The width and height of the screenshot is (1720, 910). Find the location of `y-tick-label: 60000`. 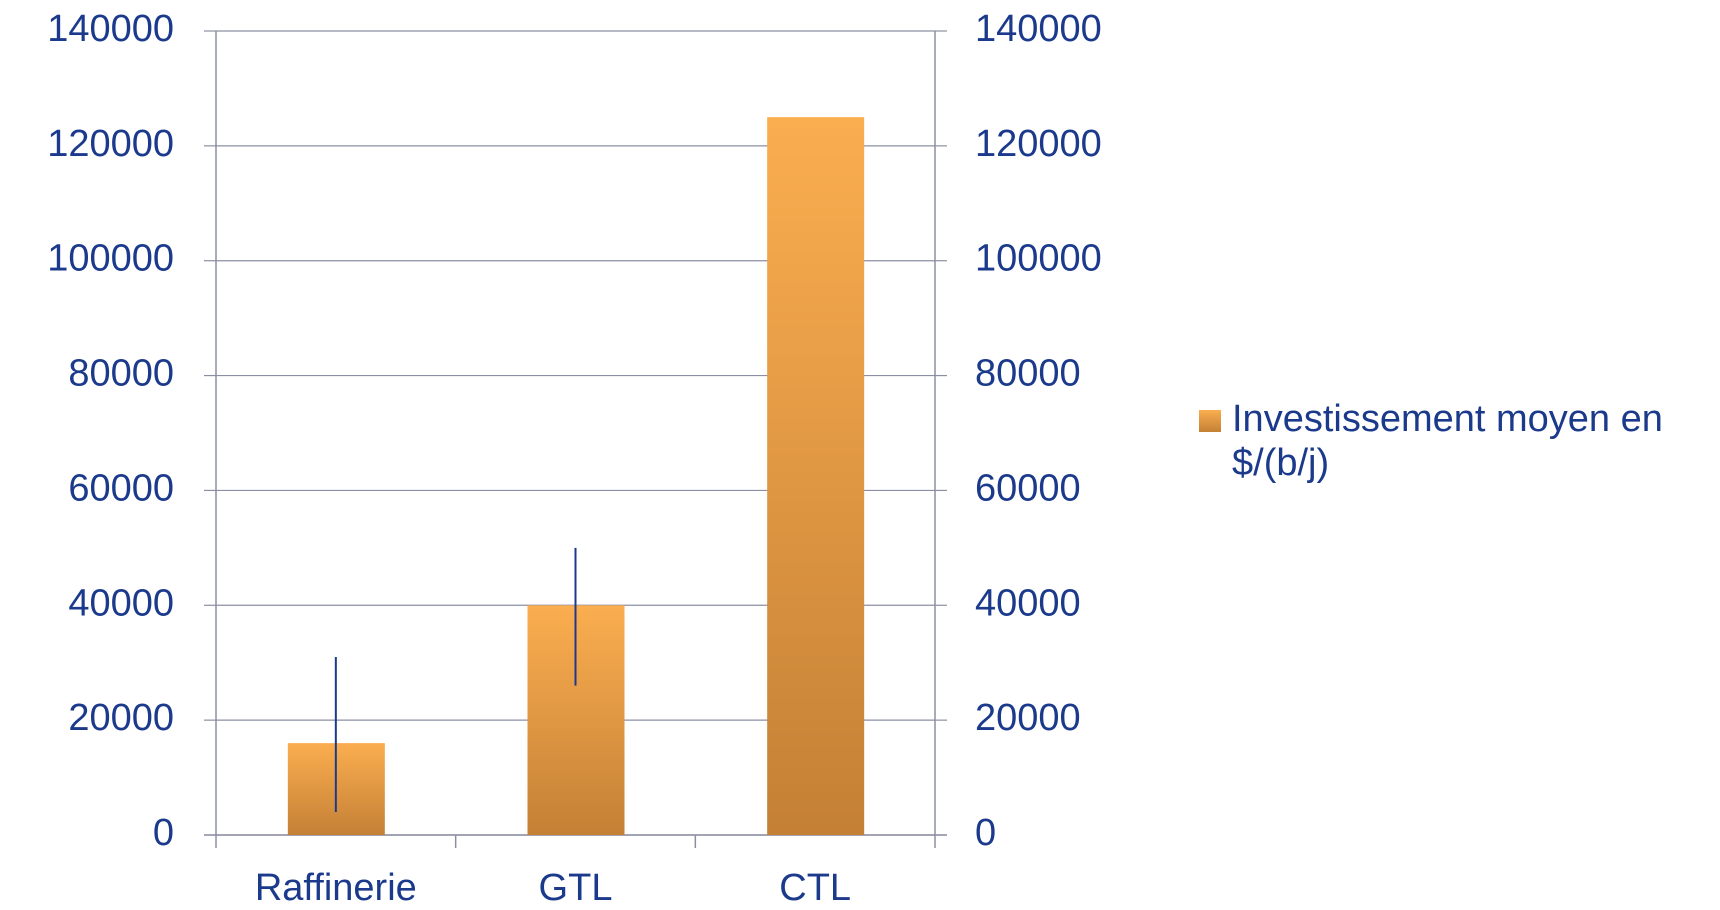

y-tick-label: 60000 is located at coordinates (121, 488).